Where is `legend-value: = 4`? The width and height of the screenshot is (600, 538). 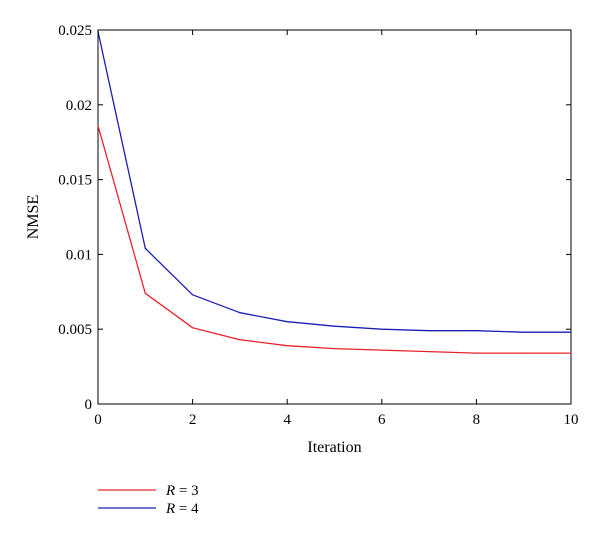
legend-value: = 4 is located at coordinates (187, 509).